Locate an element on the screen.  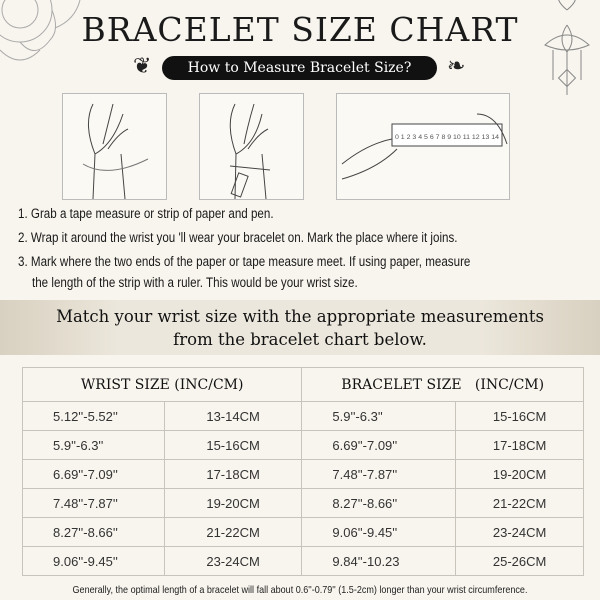
wrist-cm-cell: 17-18CM is located at coordinates (233, 474).